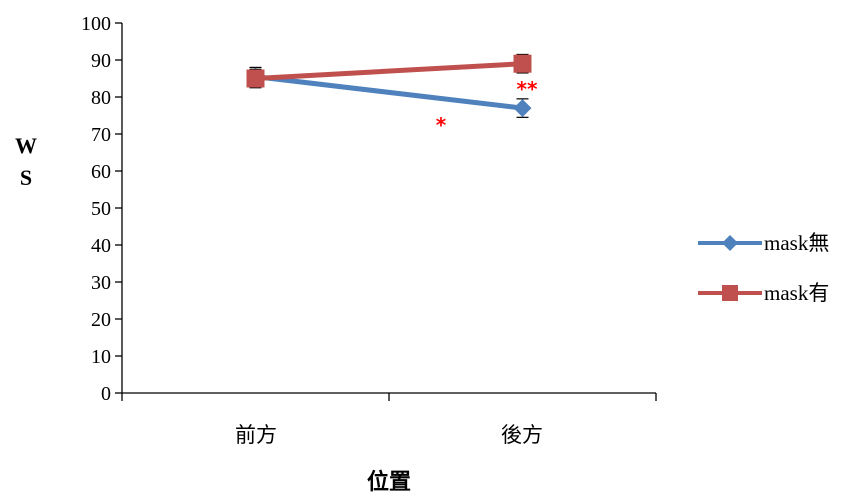 This screenshot has width=851, height=497. What do you see at coordinates (527, 89) in the screenshot?
I see `significance-mark-double: **` at bounding box center [527, 89].